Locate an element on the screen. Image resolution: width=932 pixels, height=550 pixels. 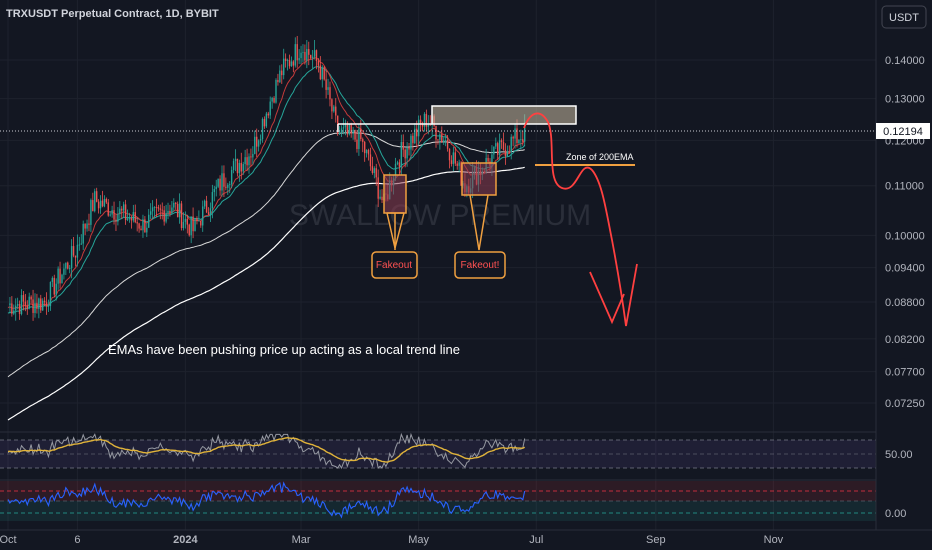
oscillator-line is located at coordinates (266, 500).